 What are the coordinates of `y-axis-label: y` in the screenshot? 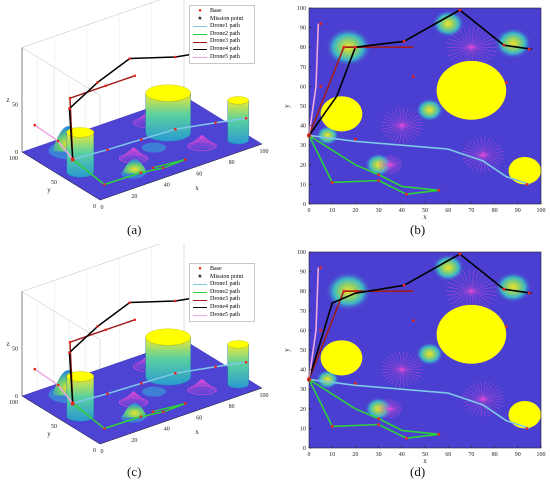 It's located at (49, 434).